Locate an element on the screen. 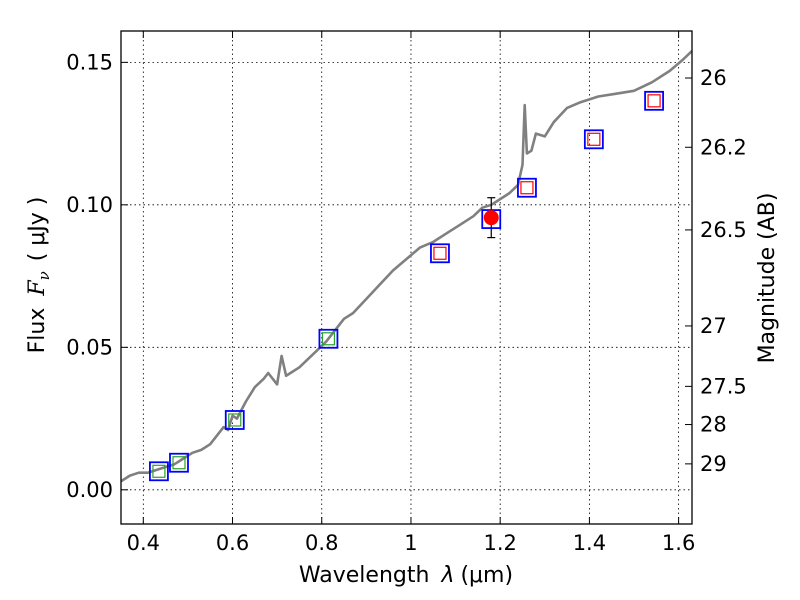 The image size is (800, 600). x-axis-title: Wavelength λ (μm) is located at coordinates (406, 575).